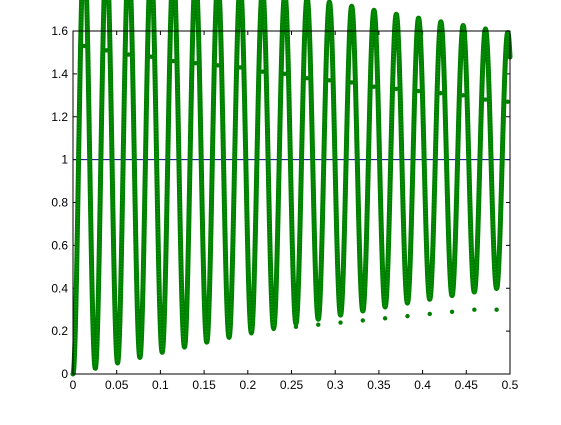 This screenshot has height=425, width=561. What do you see at coordinates (204, 385) in the screenshot?
I see `x-tick-label: 0.15` at bounding box center [204, 385].